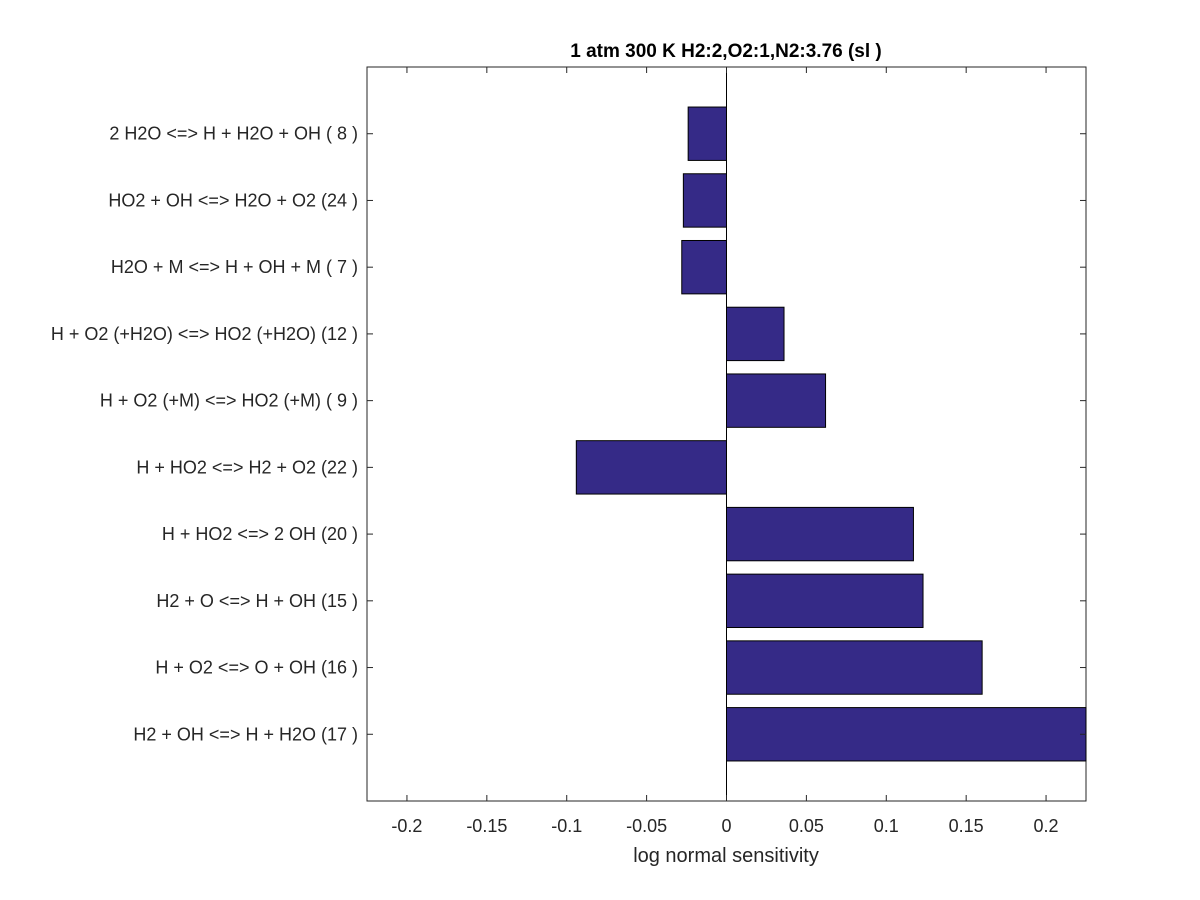 The height and width of the screenshot is (900, 1200). What do you see at coordinates (233, 200) in the screenshot?
I see `y-tick-label: HO2 + OH <=> H2O + O2 (24 )` at bounding box center [233, 200].